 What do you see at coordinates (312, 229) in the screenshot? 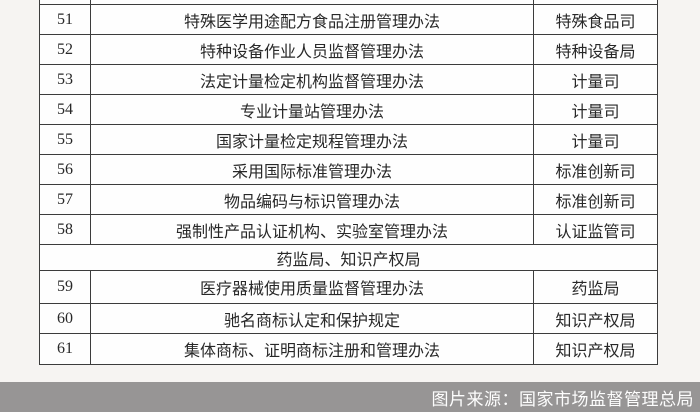
I see `regulation-title-cell: 强制性产品认证机构、实验室管理办法` at bounding box center [312, 229].